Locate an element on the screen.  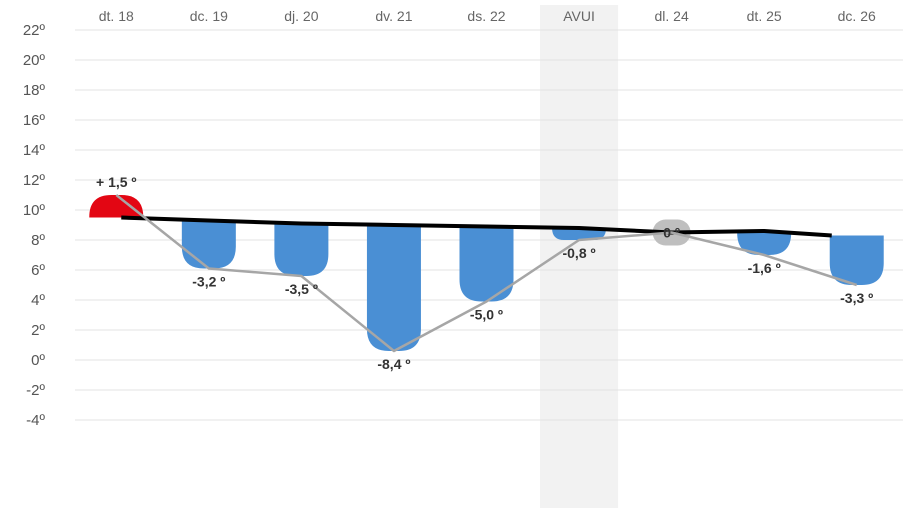
y-tick-label: 6º is located at coordinates (38, 270).